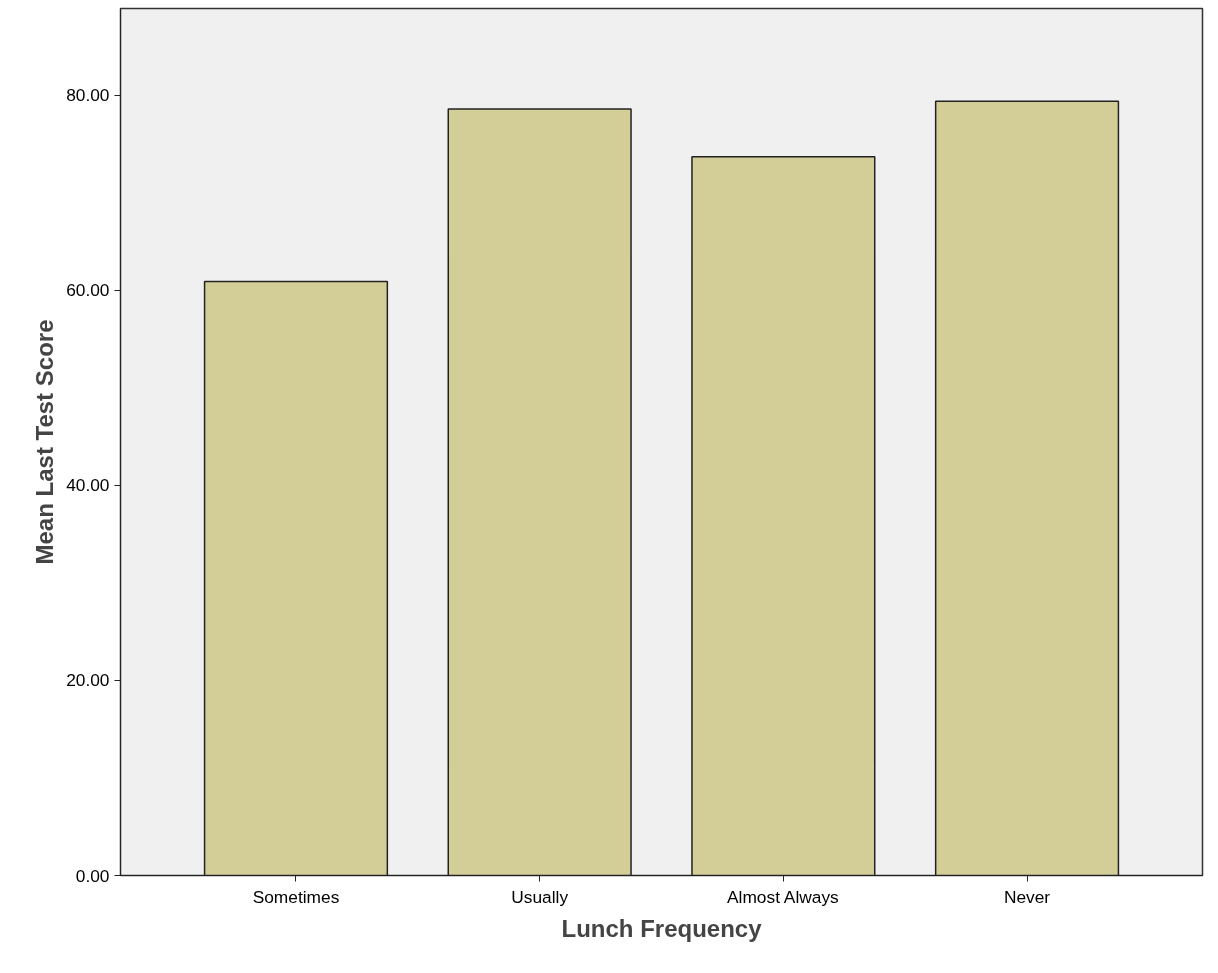  I want to click on y-tick-label: 80.00, so click(88, 95).